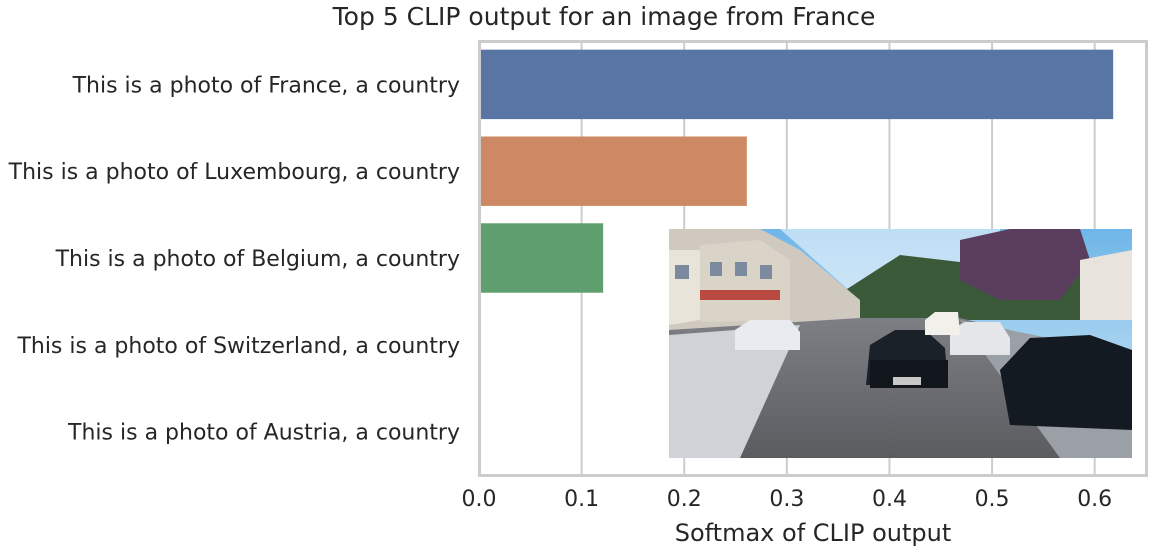  Describe the element at coordinates (684, 499) in the screenshot. I see `x-tick-label: 0.2` at that location.